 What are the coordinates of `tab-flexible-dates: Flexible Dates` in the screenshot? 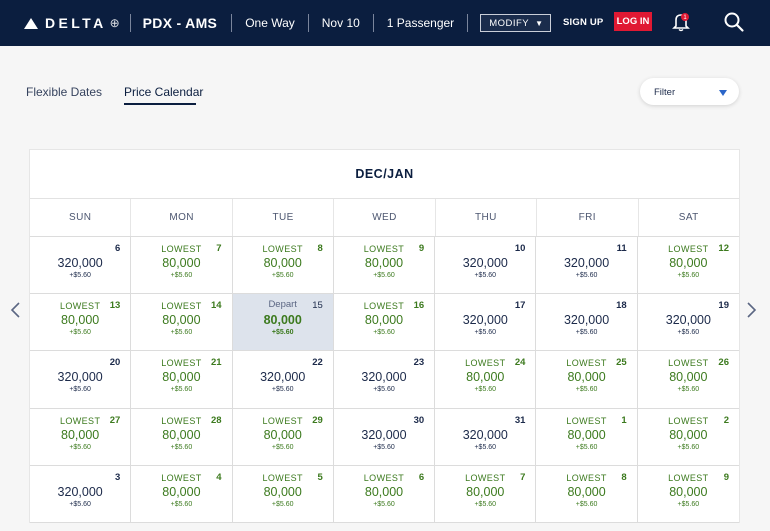 It's located at (64, 92).